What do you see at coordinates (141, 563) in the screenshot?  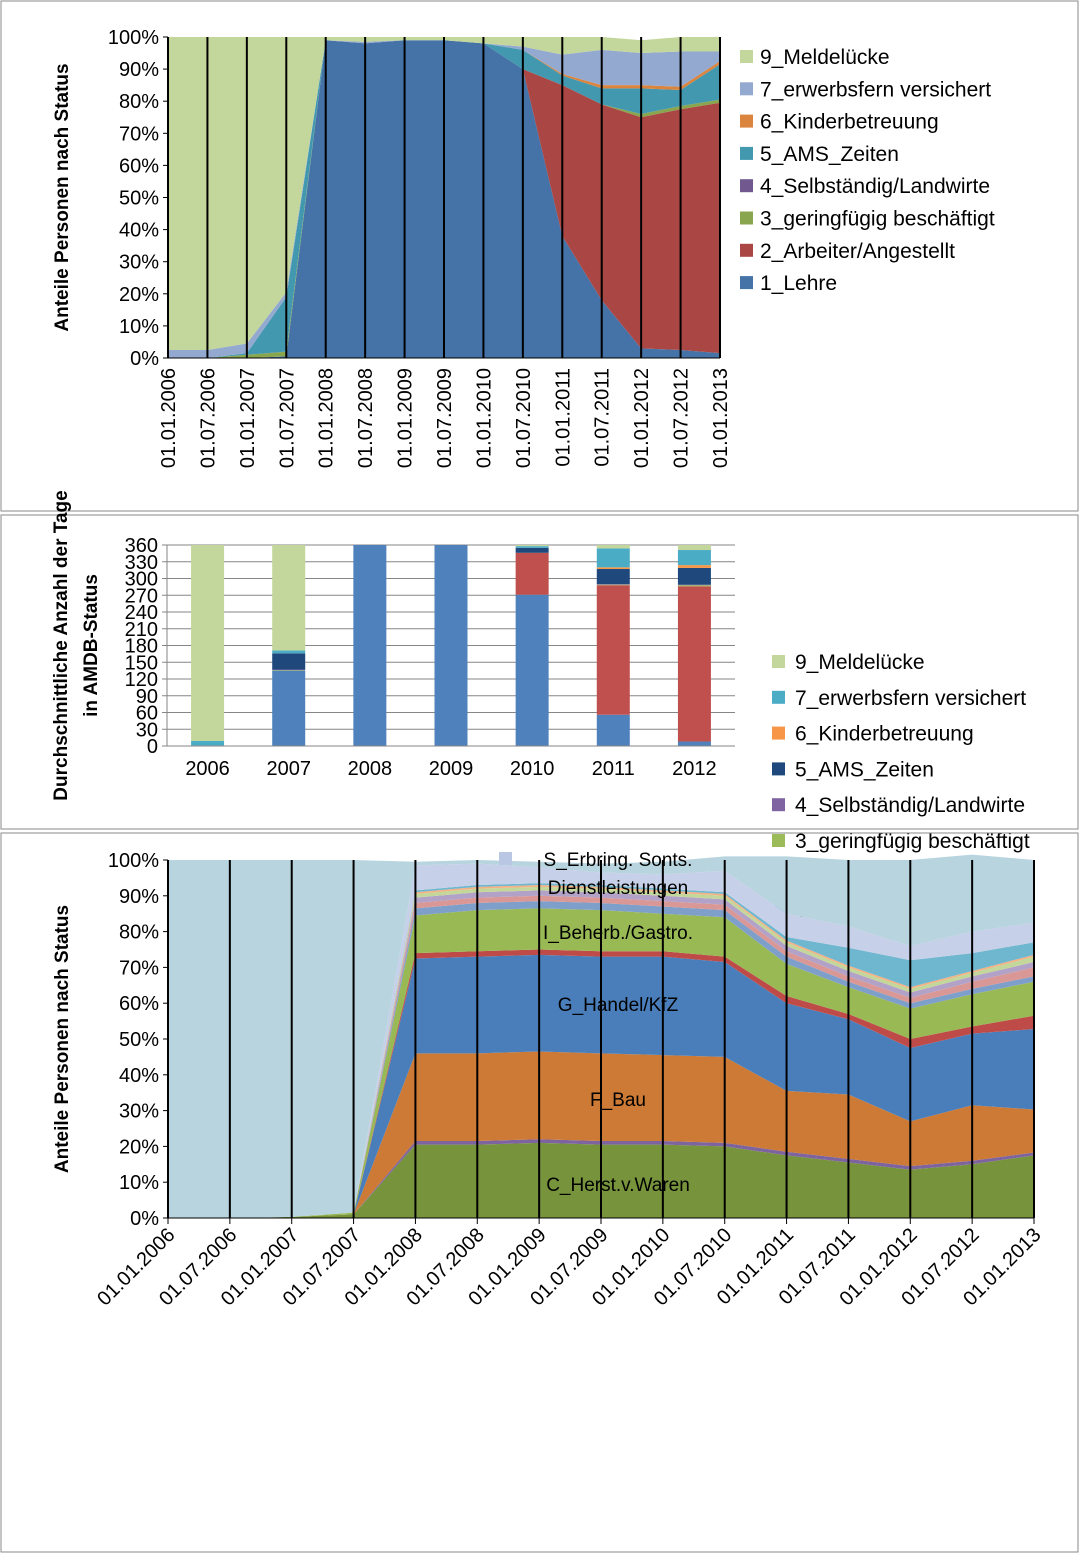 I see `y-tick-label: 330` at bounding box center [141, 563].